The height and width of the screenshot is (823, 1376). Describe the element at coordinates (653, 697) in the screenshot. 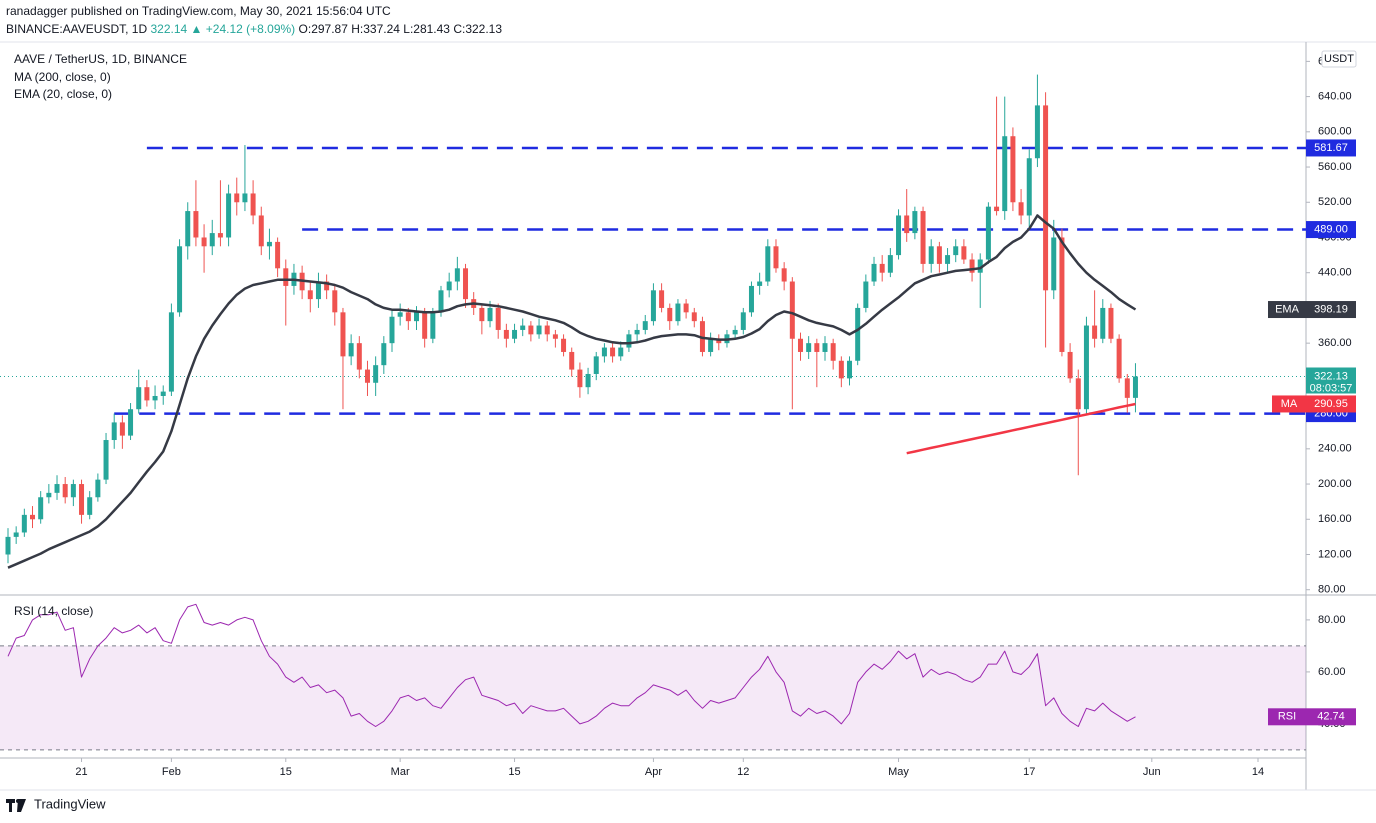

I see `rsi-band` at that location.